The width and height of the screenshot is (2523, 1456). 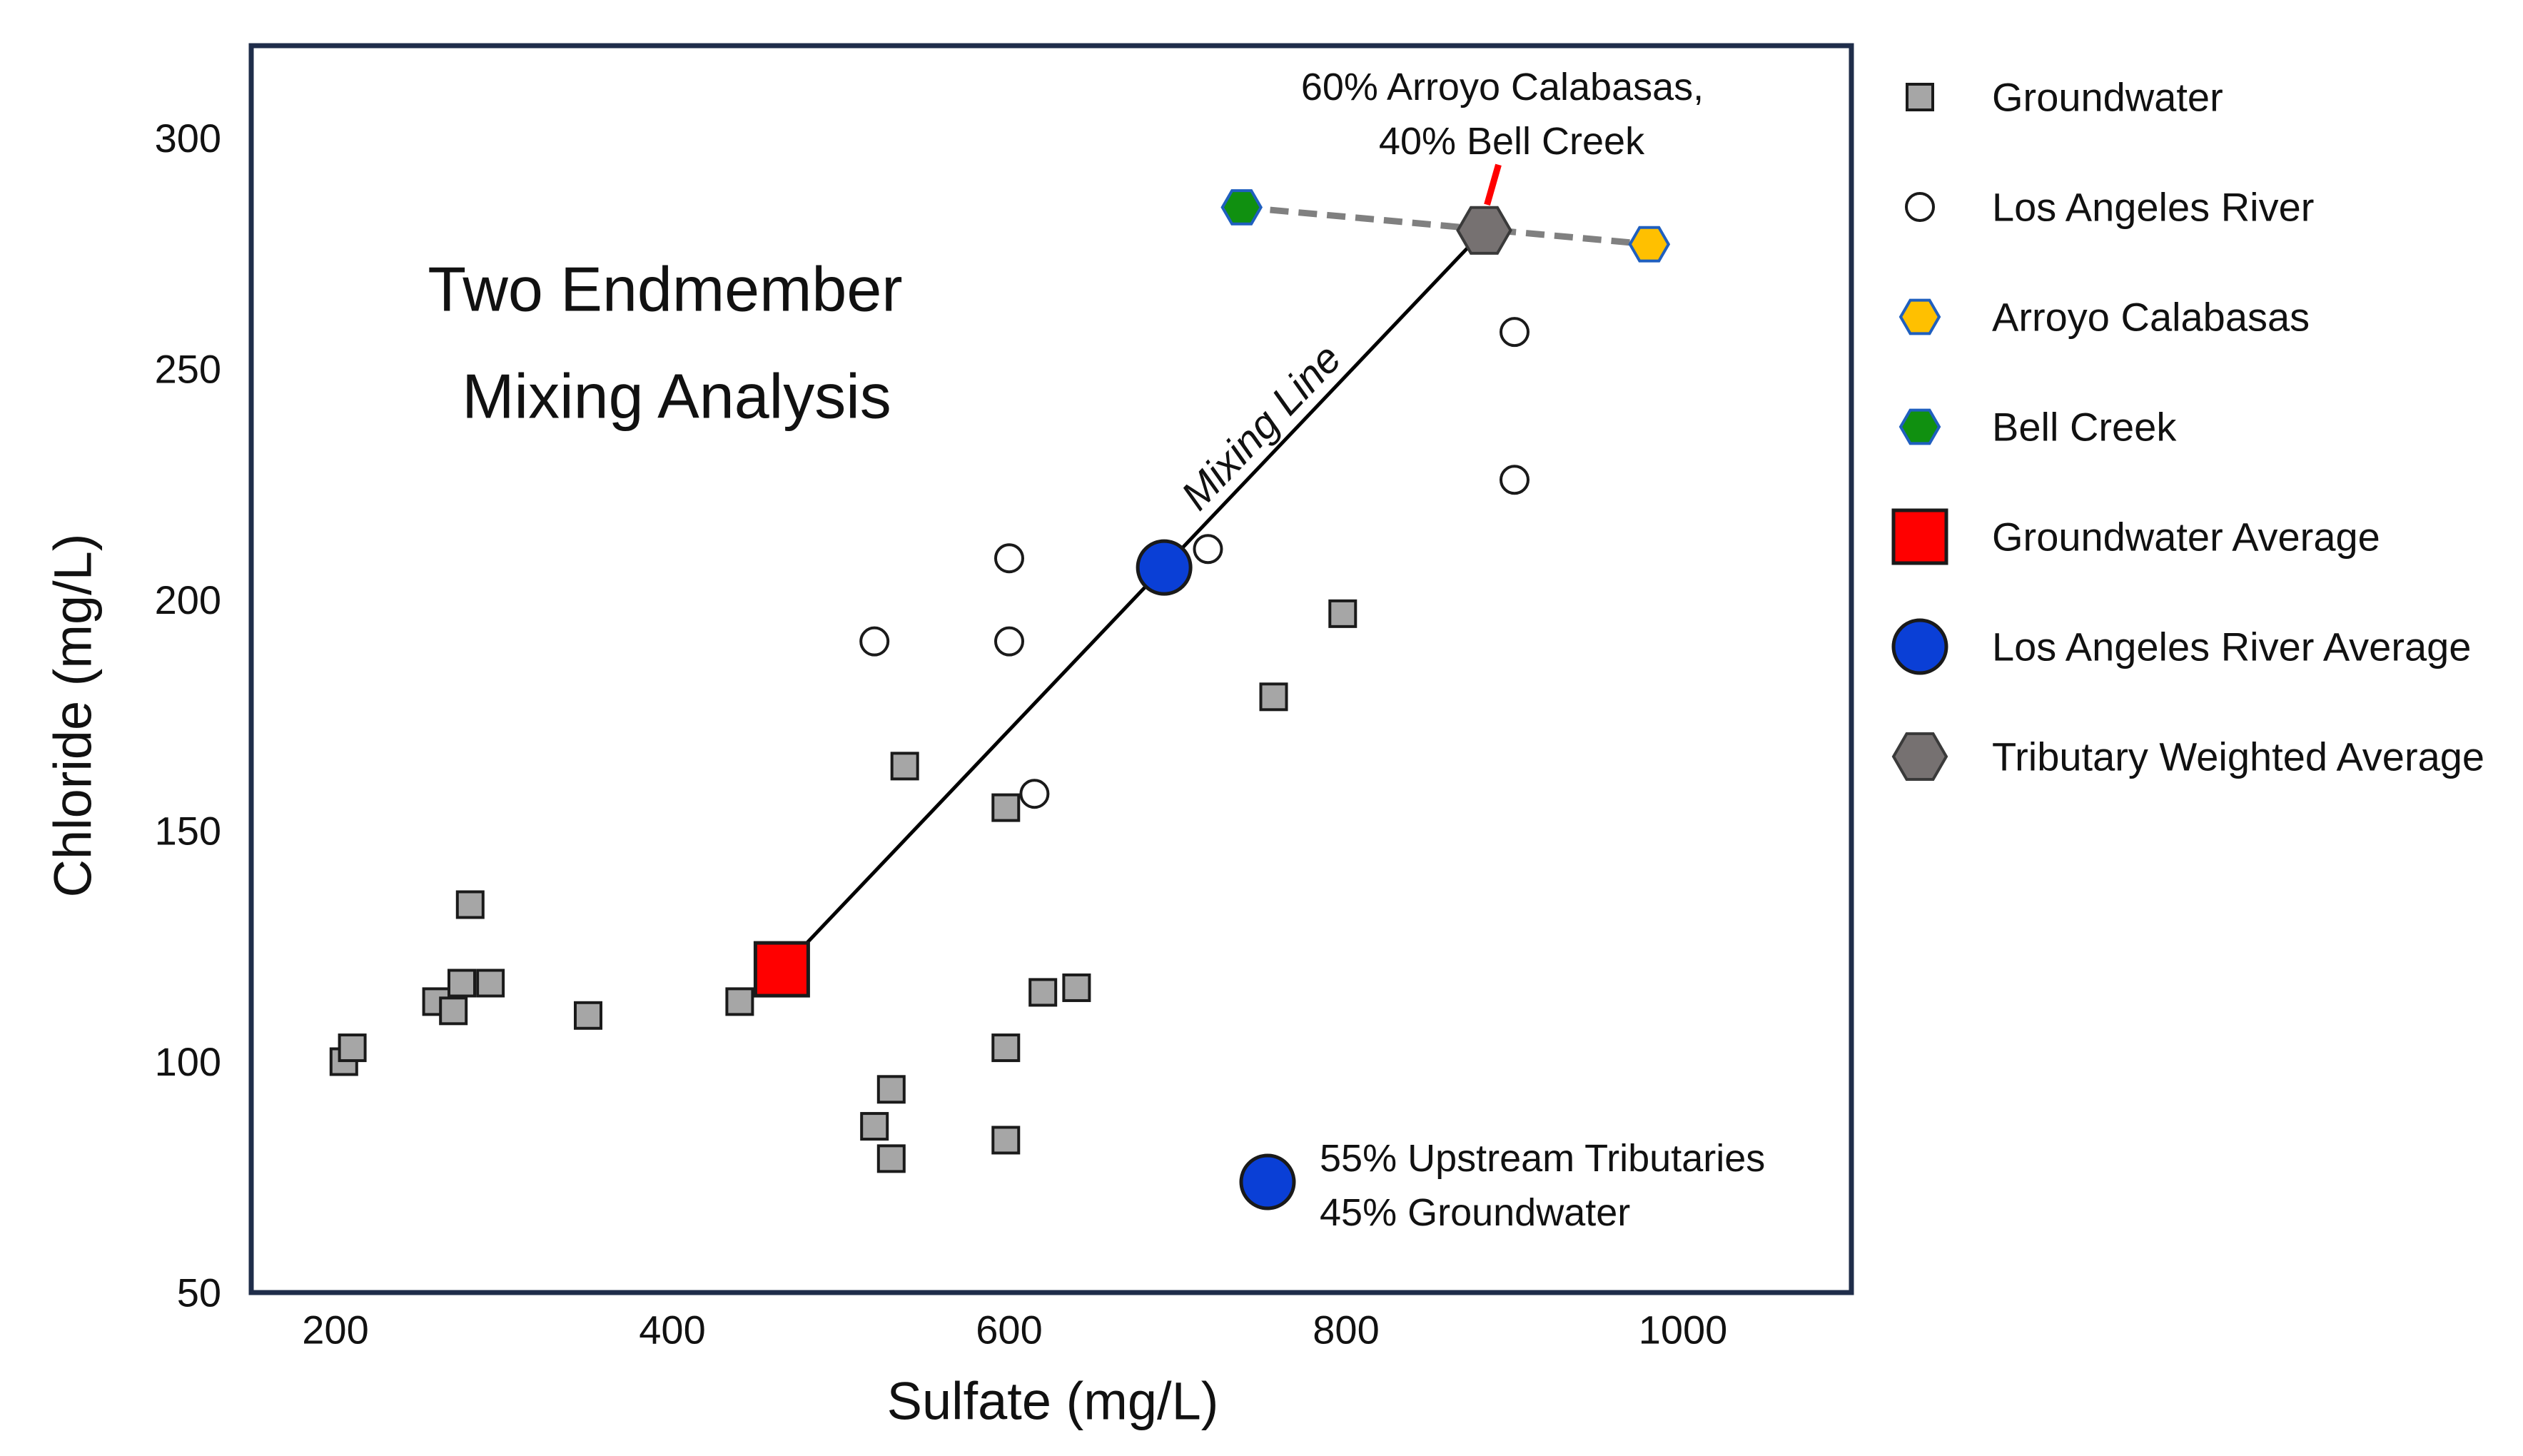 What do you see at coordinates (1919, 426) in the screenshot?
I see `legend-marker-bell` at bounding box center [1919, 426].